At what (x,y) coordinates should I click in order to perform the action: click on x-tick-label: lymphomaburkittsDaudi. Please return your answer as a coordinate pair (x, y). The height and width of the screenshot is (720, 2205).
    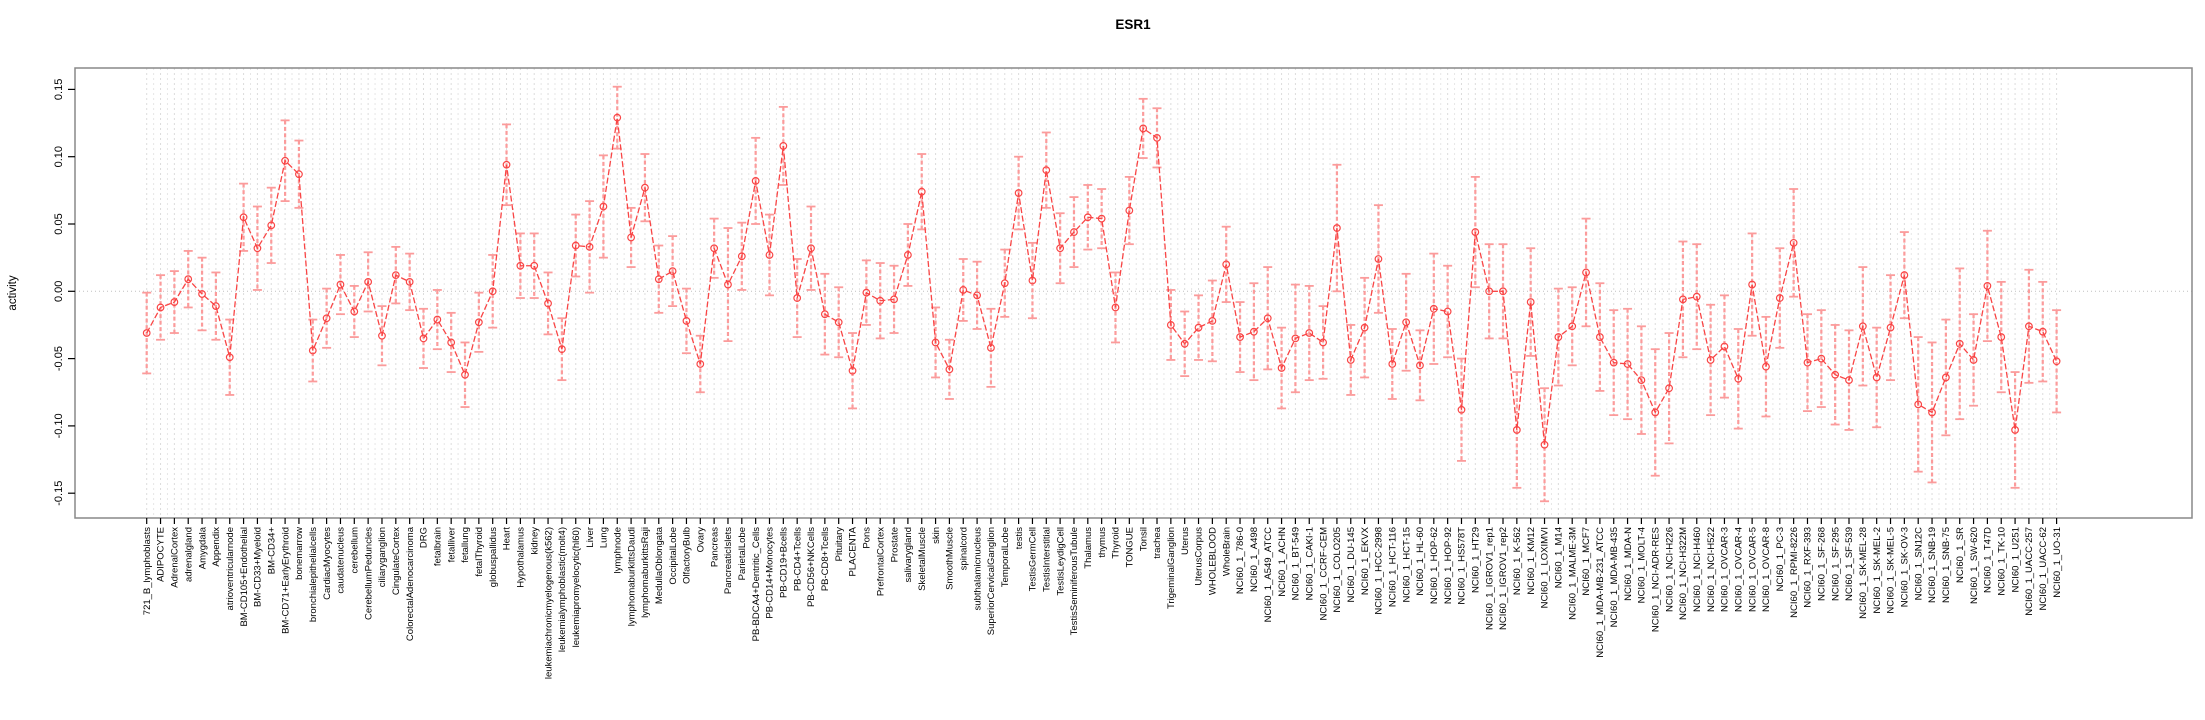
    Looking at the image, I should click on (631, 576).